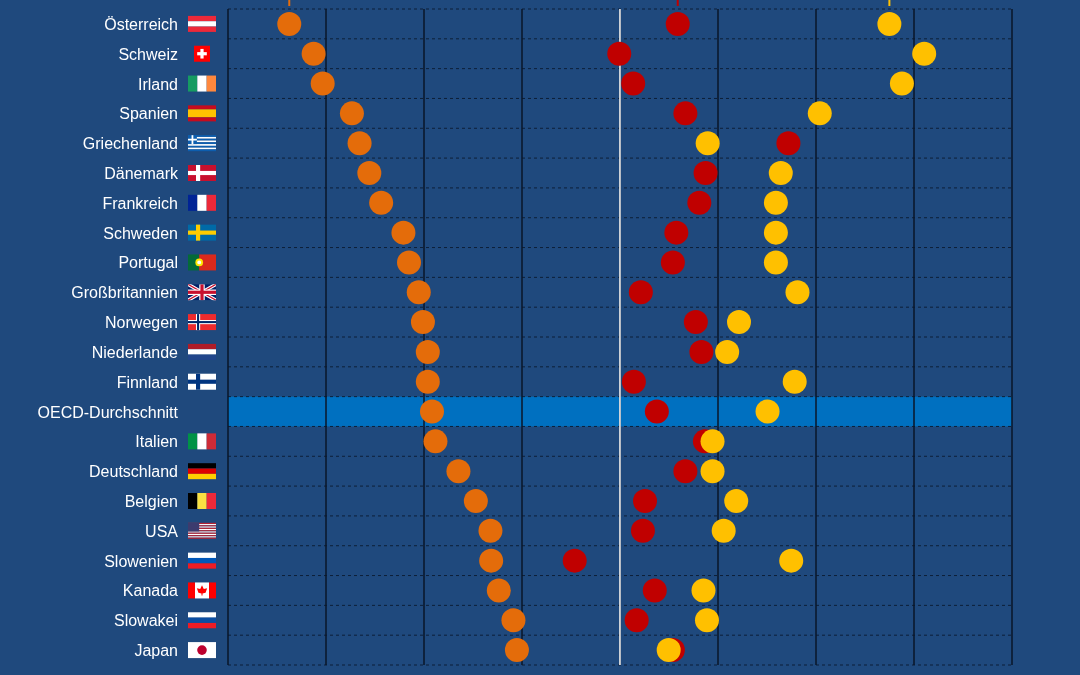 This screenshot has height=675, width=1080. Describe the element at coordinates (148, 262) in the screenshot. I see `y-tick-label: Portugal` at that location.